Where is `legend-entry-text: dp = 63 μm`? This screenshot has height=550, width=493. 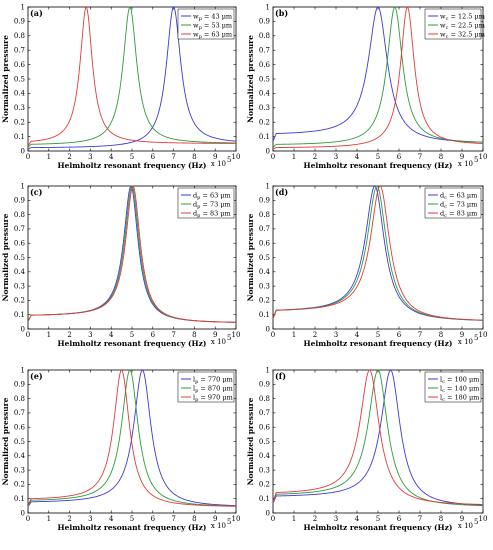
legend-entry-text: dp = 63 μm is located at coordinates (212, 196).